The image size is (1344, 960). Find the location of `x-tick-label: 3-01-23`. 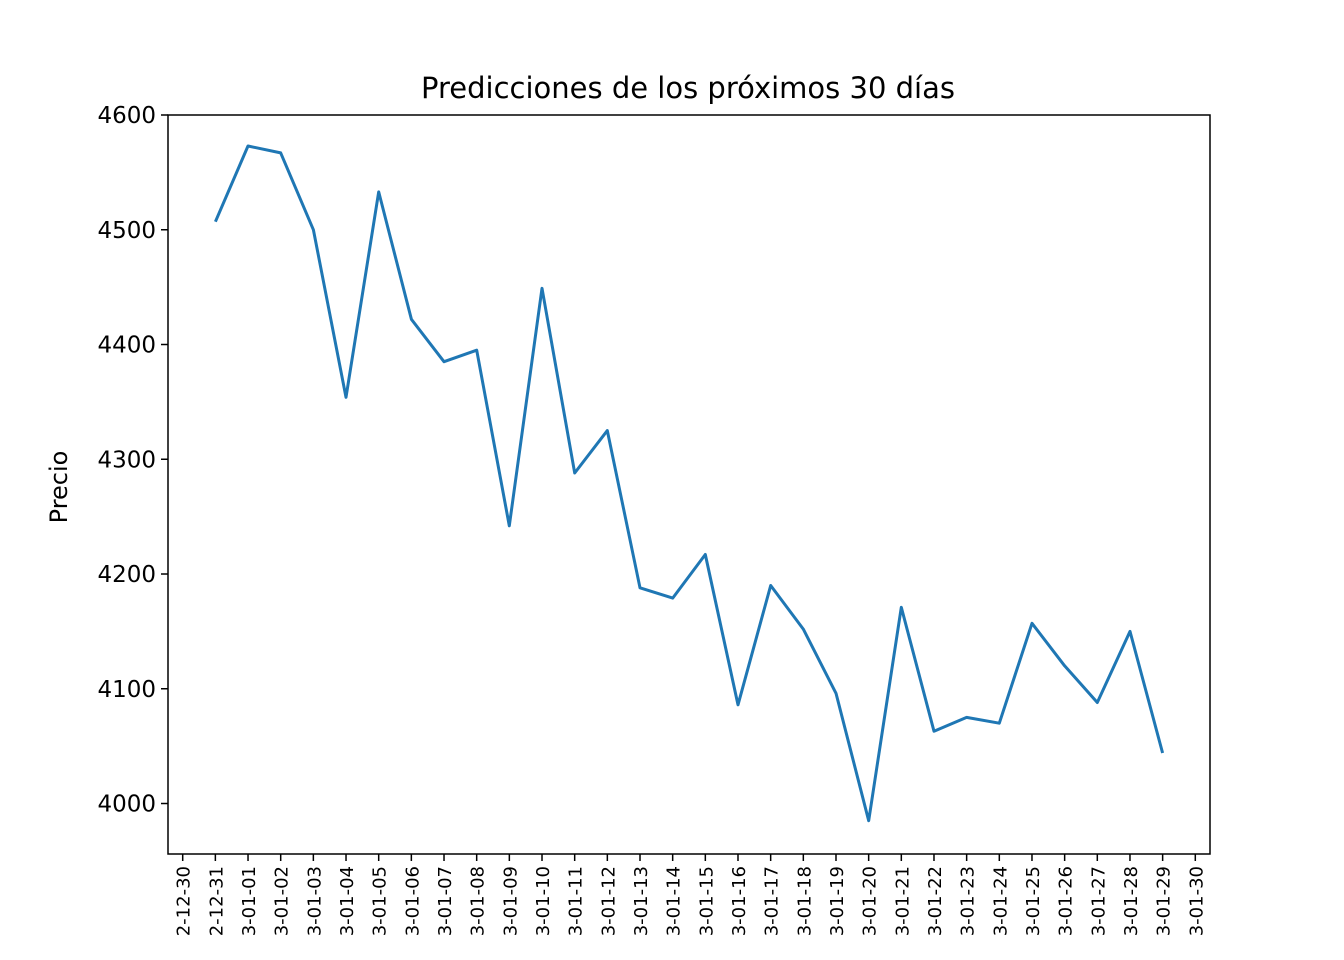

x-tick-label: 3-01-23 is located at coordinates (968, 901).